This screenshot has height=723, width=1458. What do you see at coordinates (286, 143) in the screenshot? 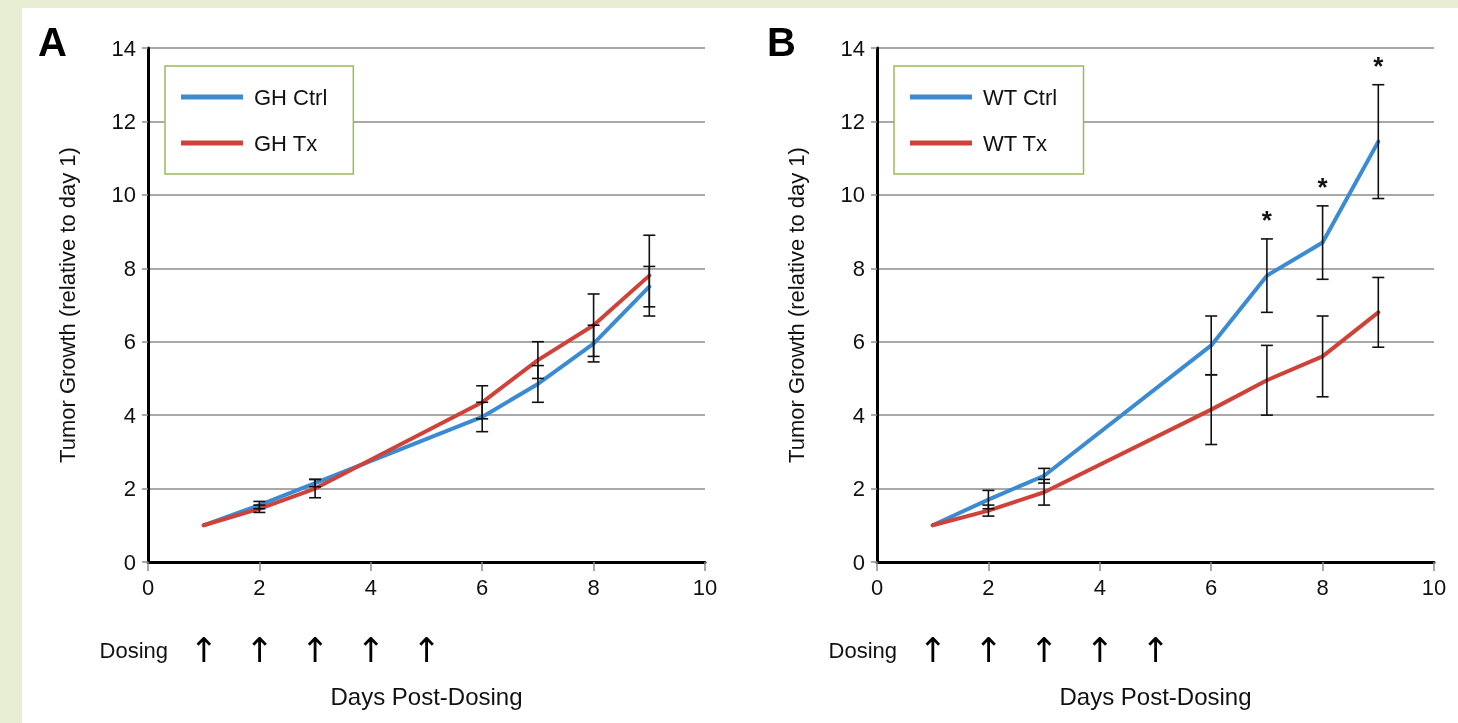
I see `legend-label: GH Tx` at bounding box center [286, 143].